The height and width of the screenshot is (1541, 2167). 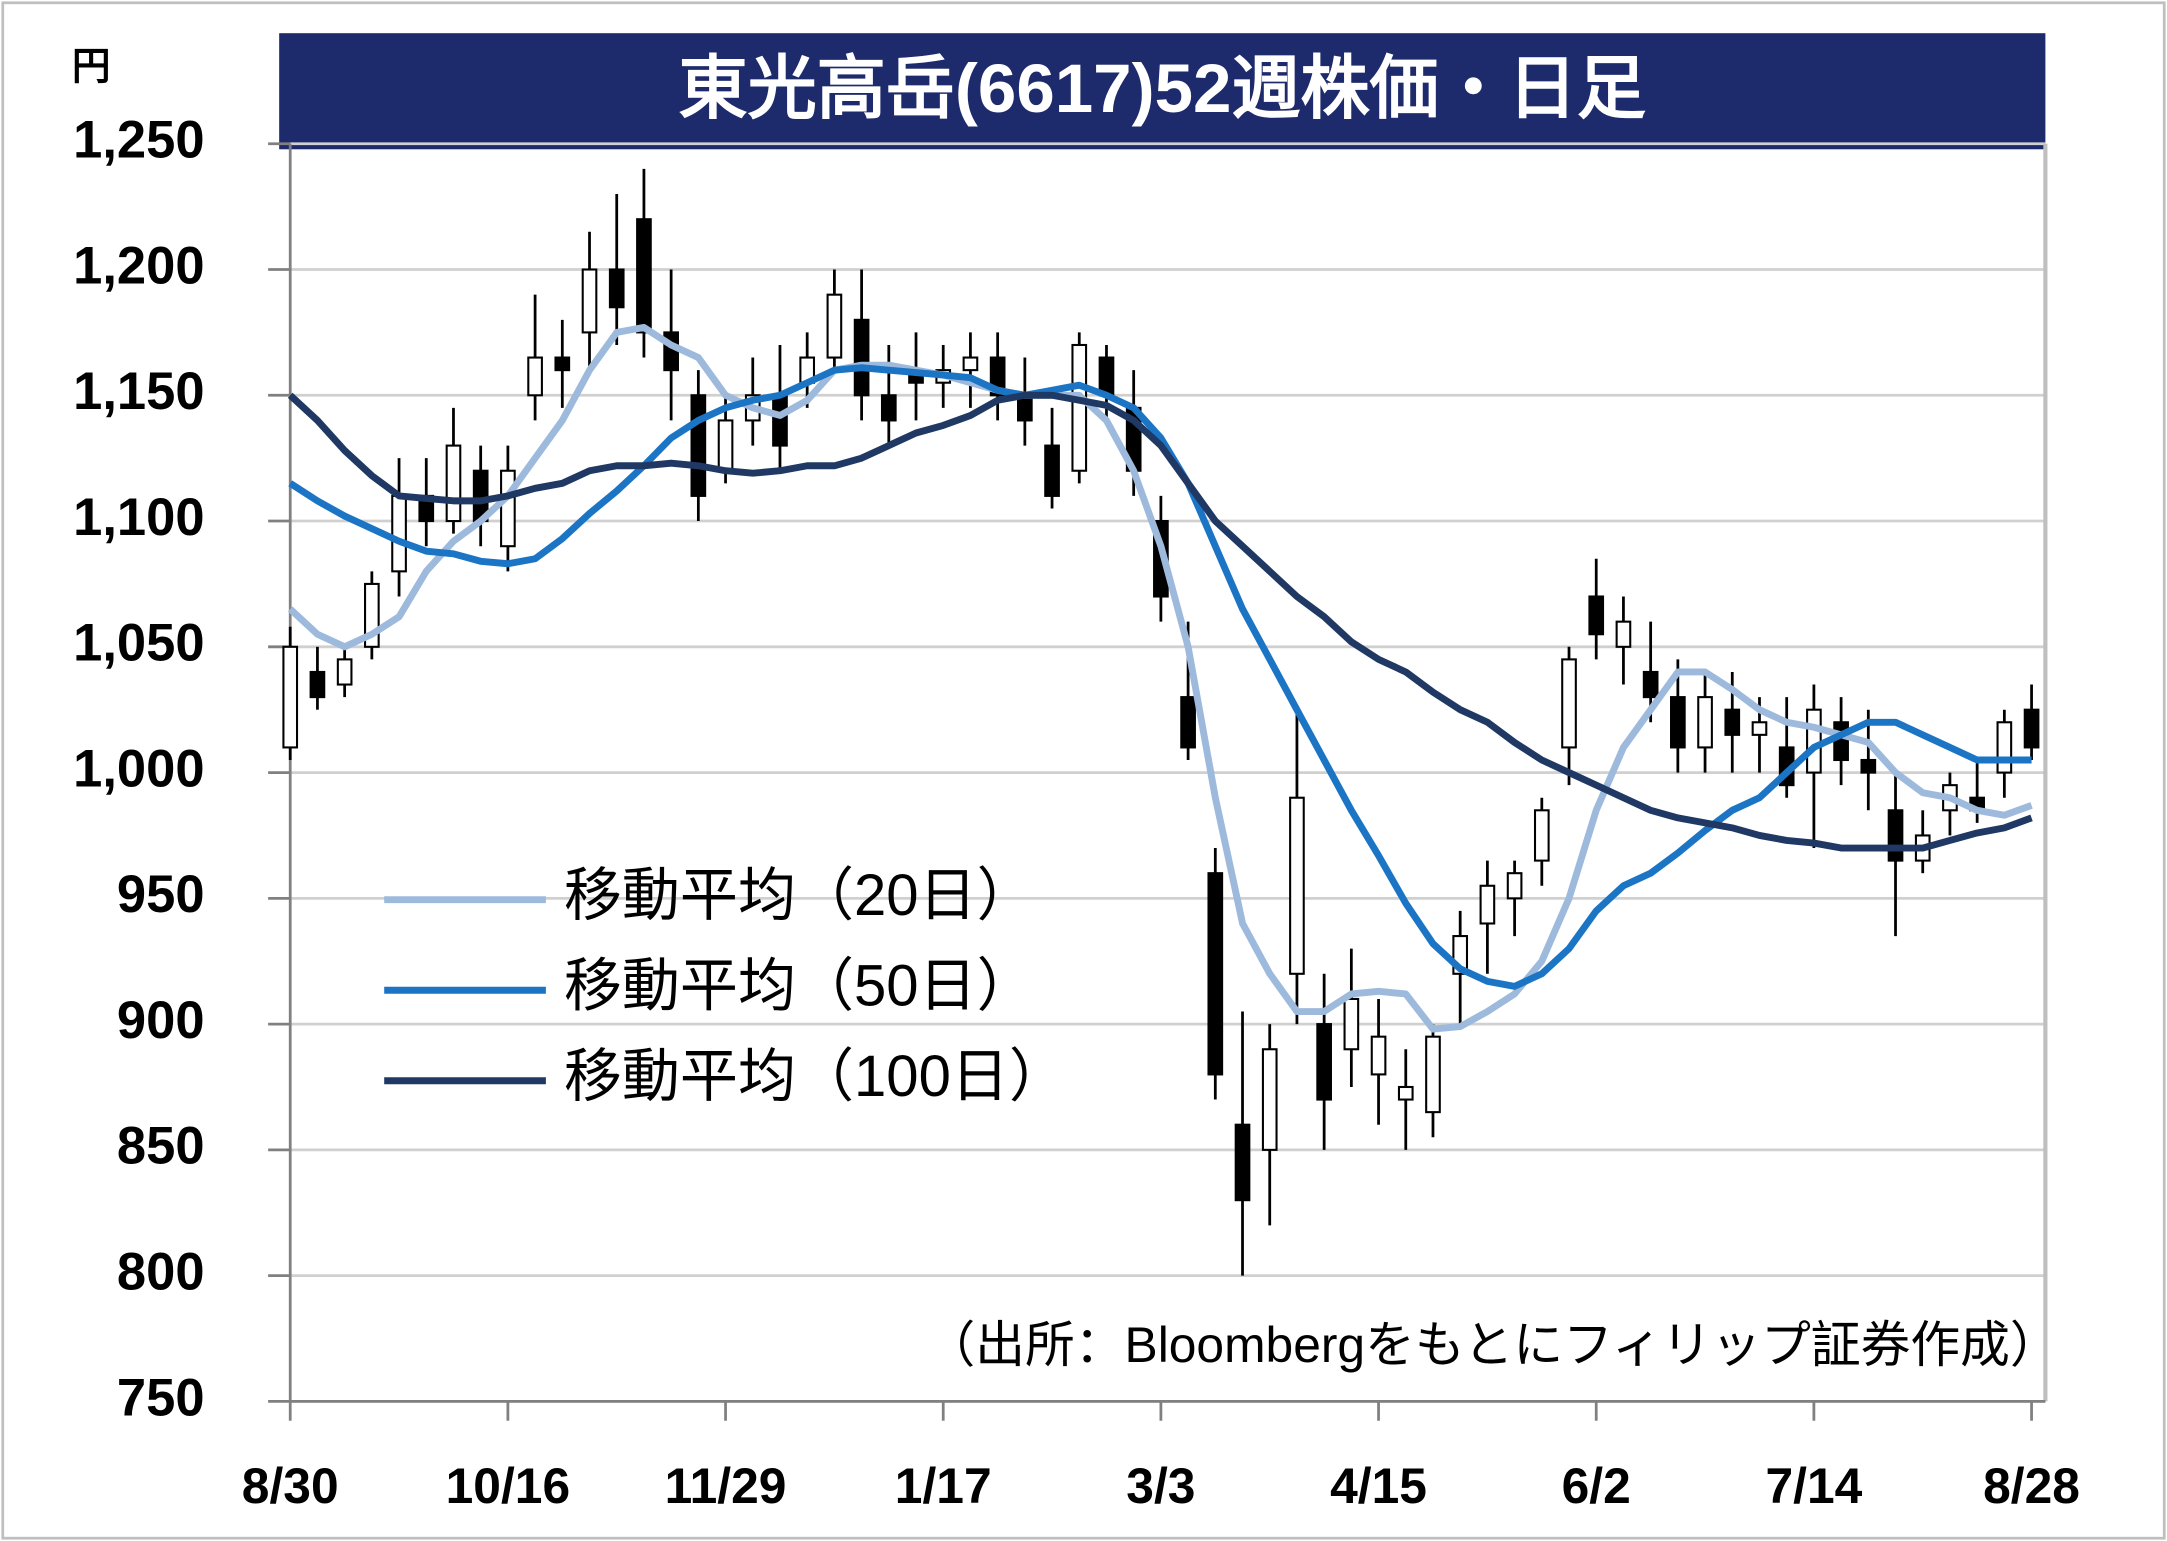 I want to click on title-box, so click(x=1162, y=91).